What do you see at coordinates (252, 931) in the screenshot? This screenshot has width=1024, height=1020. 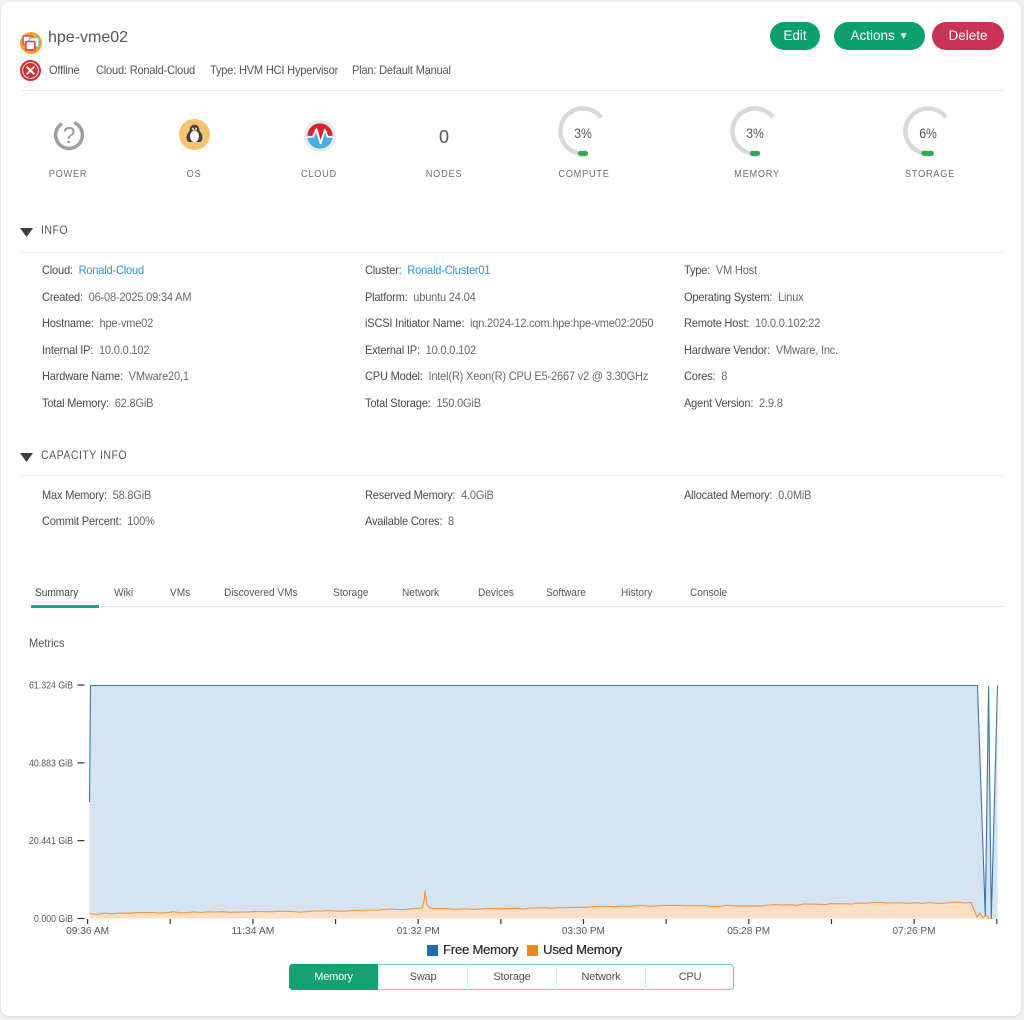 I see `svg-text: 11:34 AM` at bounding box center [252, 931].